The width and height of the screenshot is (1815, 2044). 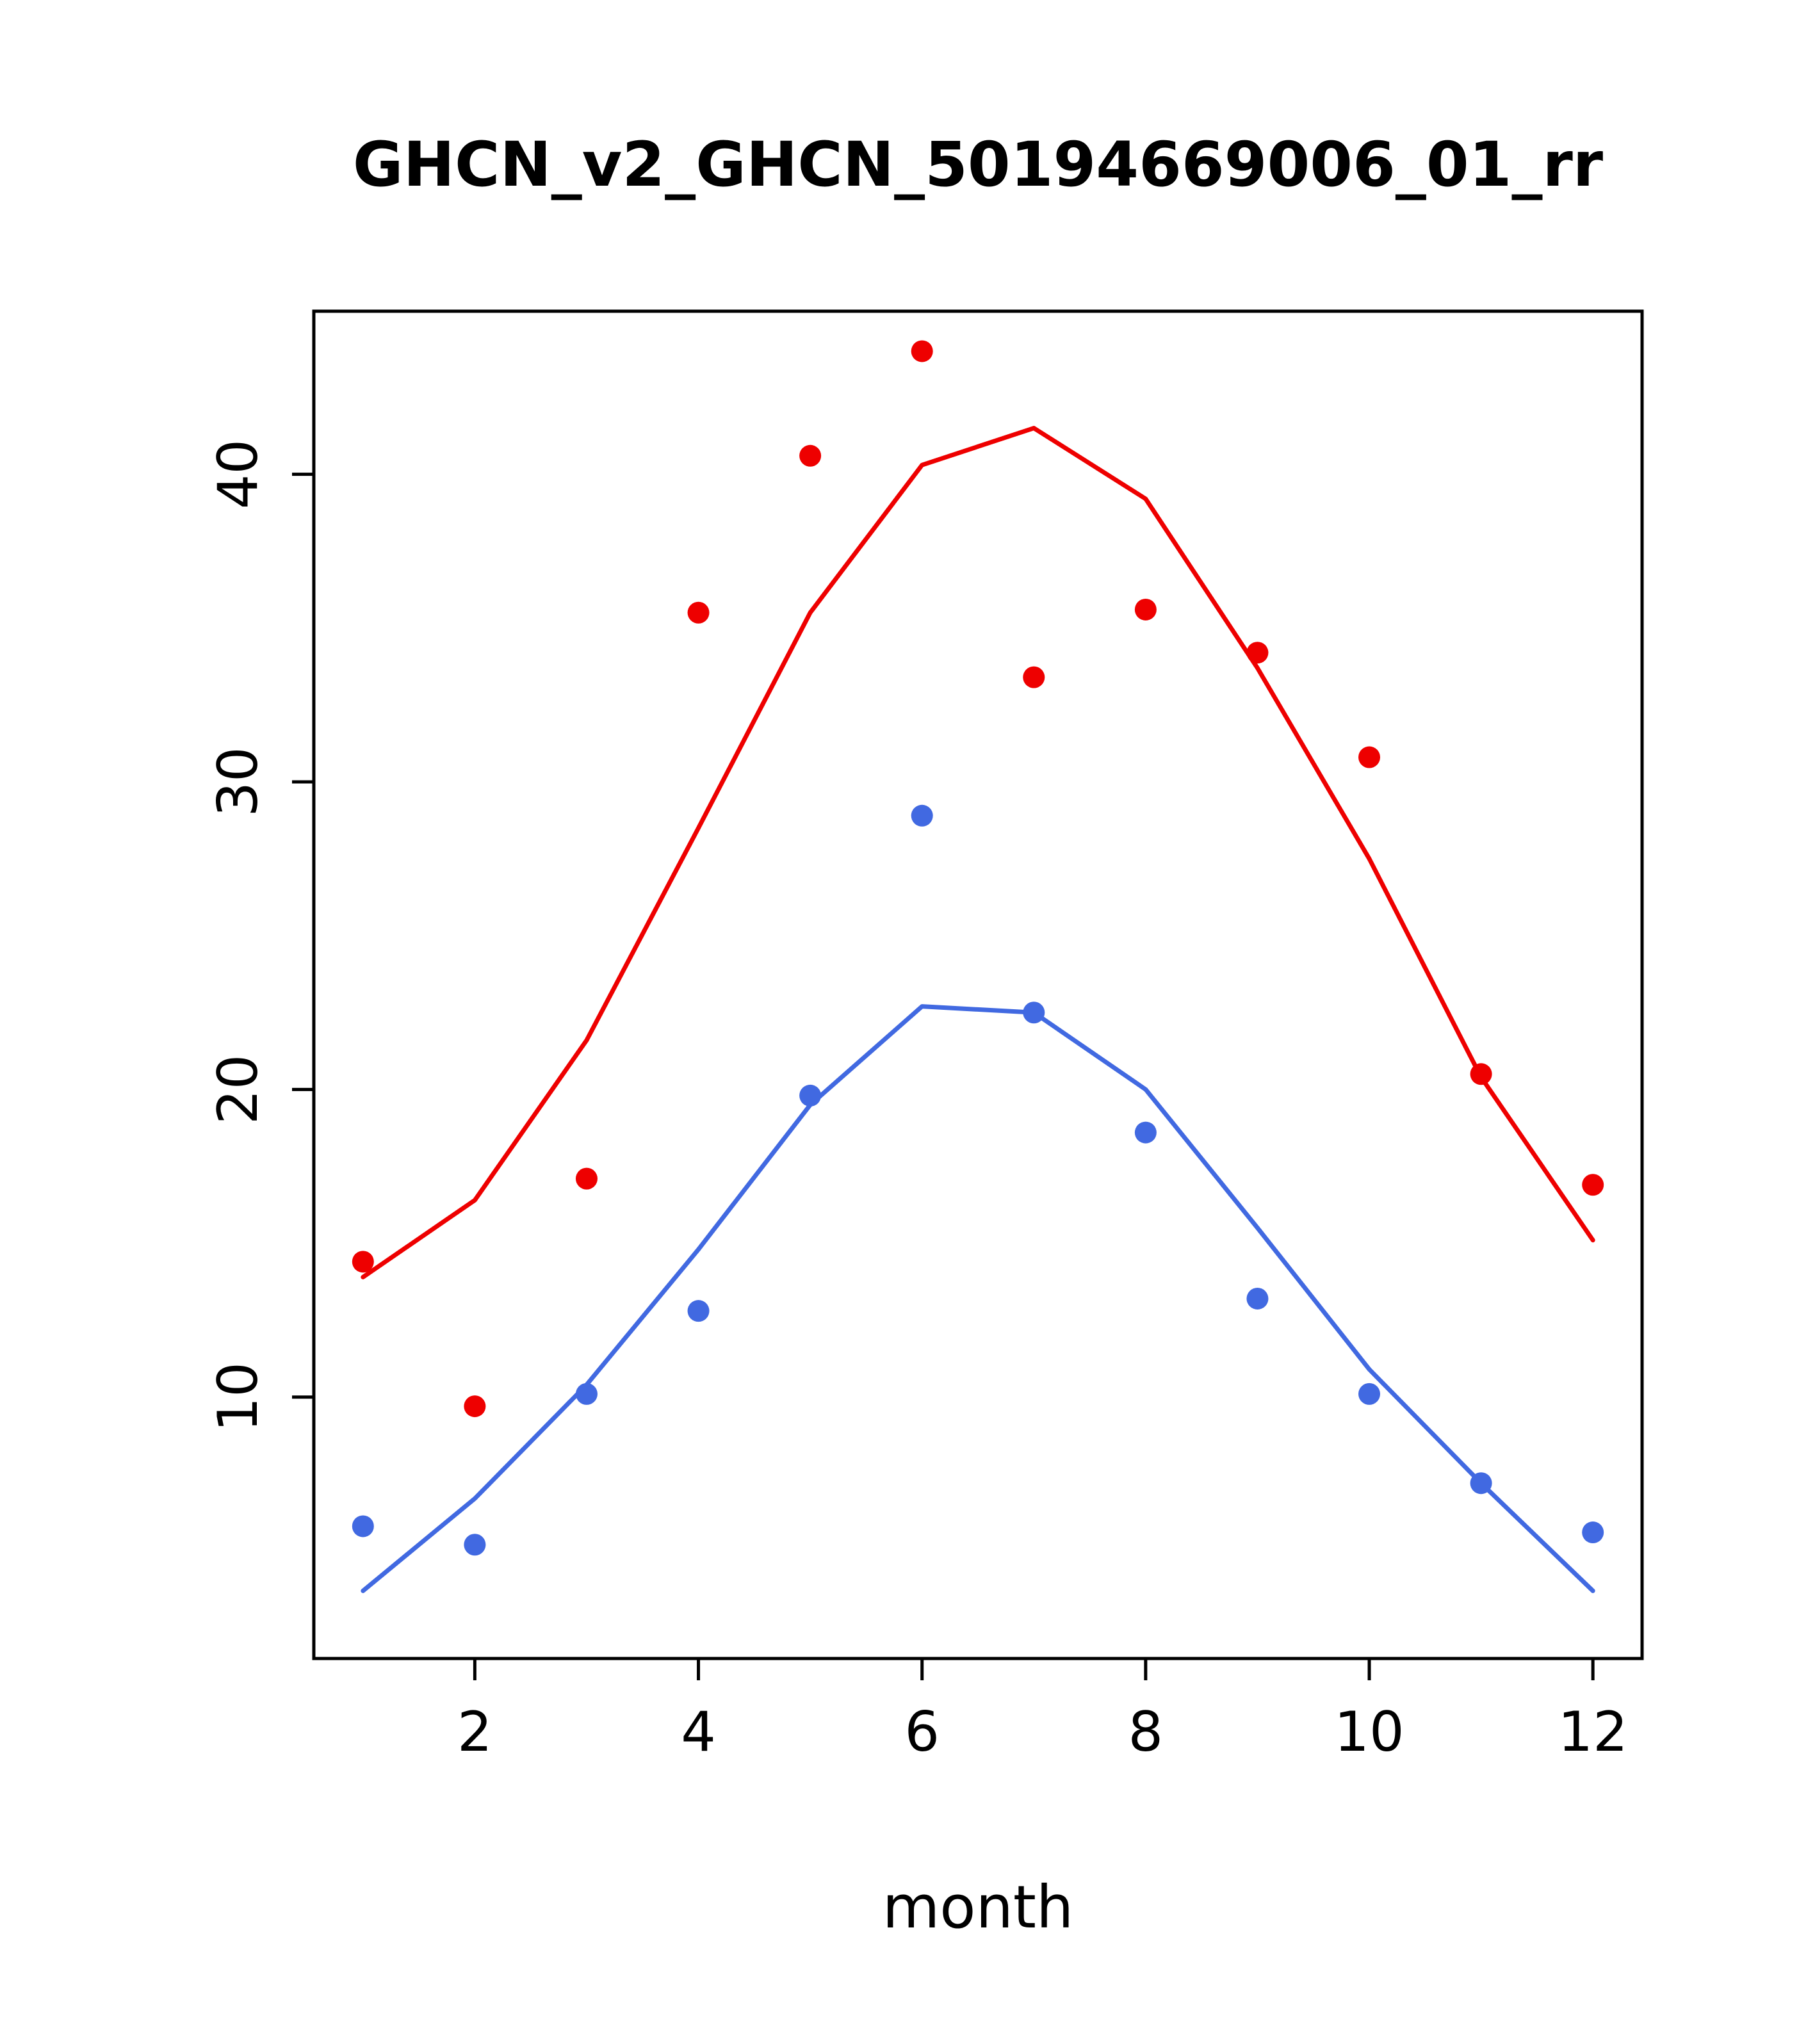 I want to click on x-tick-label: 2, so click(x=474, y=1732).